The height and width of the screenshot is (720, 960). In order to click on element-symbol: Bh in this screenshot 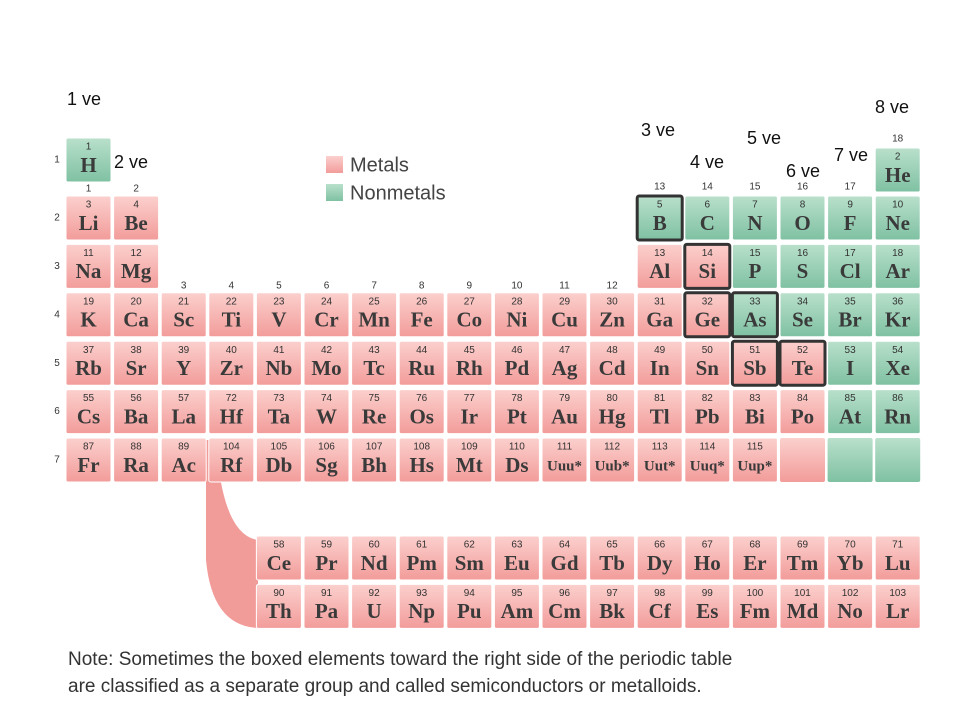, I will do `click(374, 465)`.